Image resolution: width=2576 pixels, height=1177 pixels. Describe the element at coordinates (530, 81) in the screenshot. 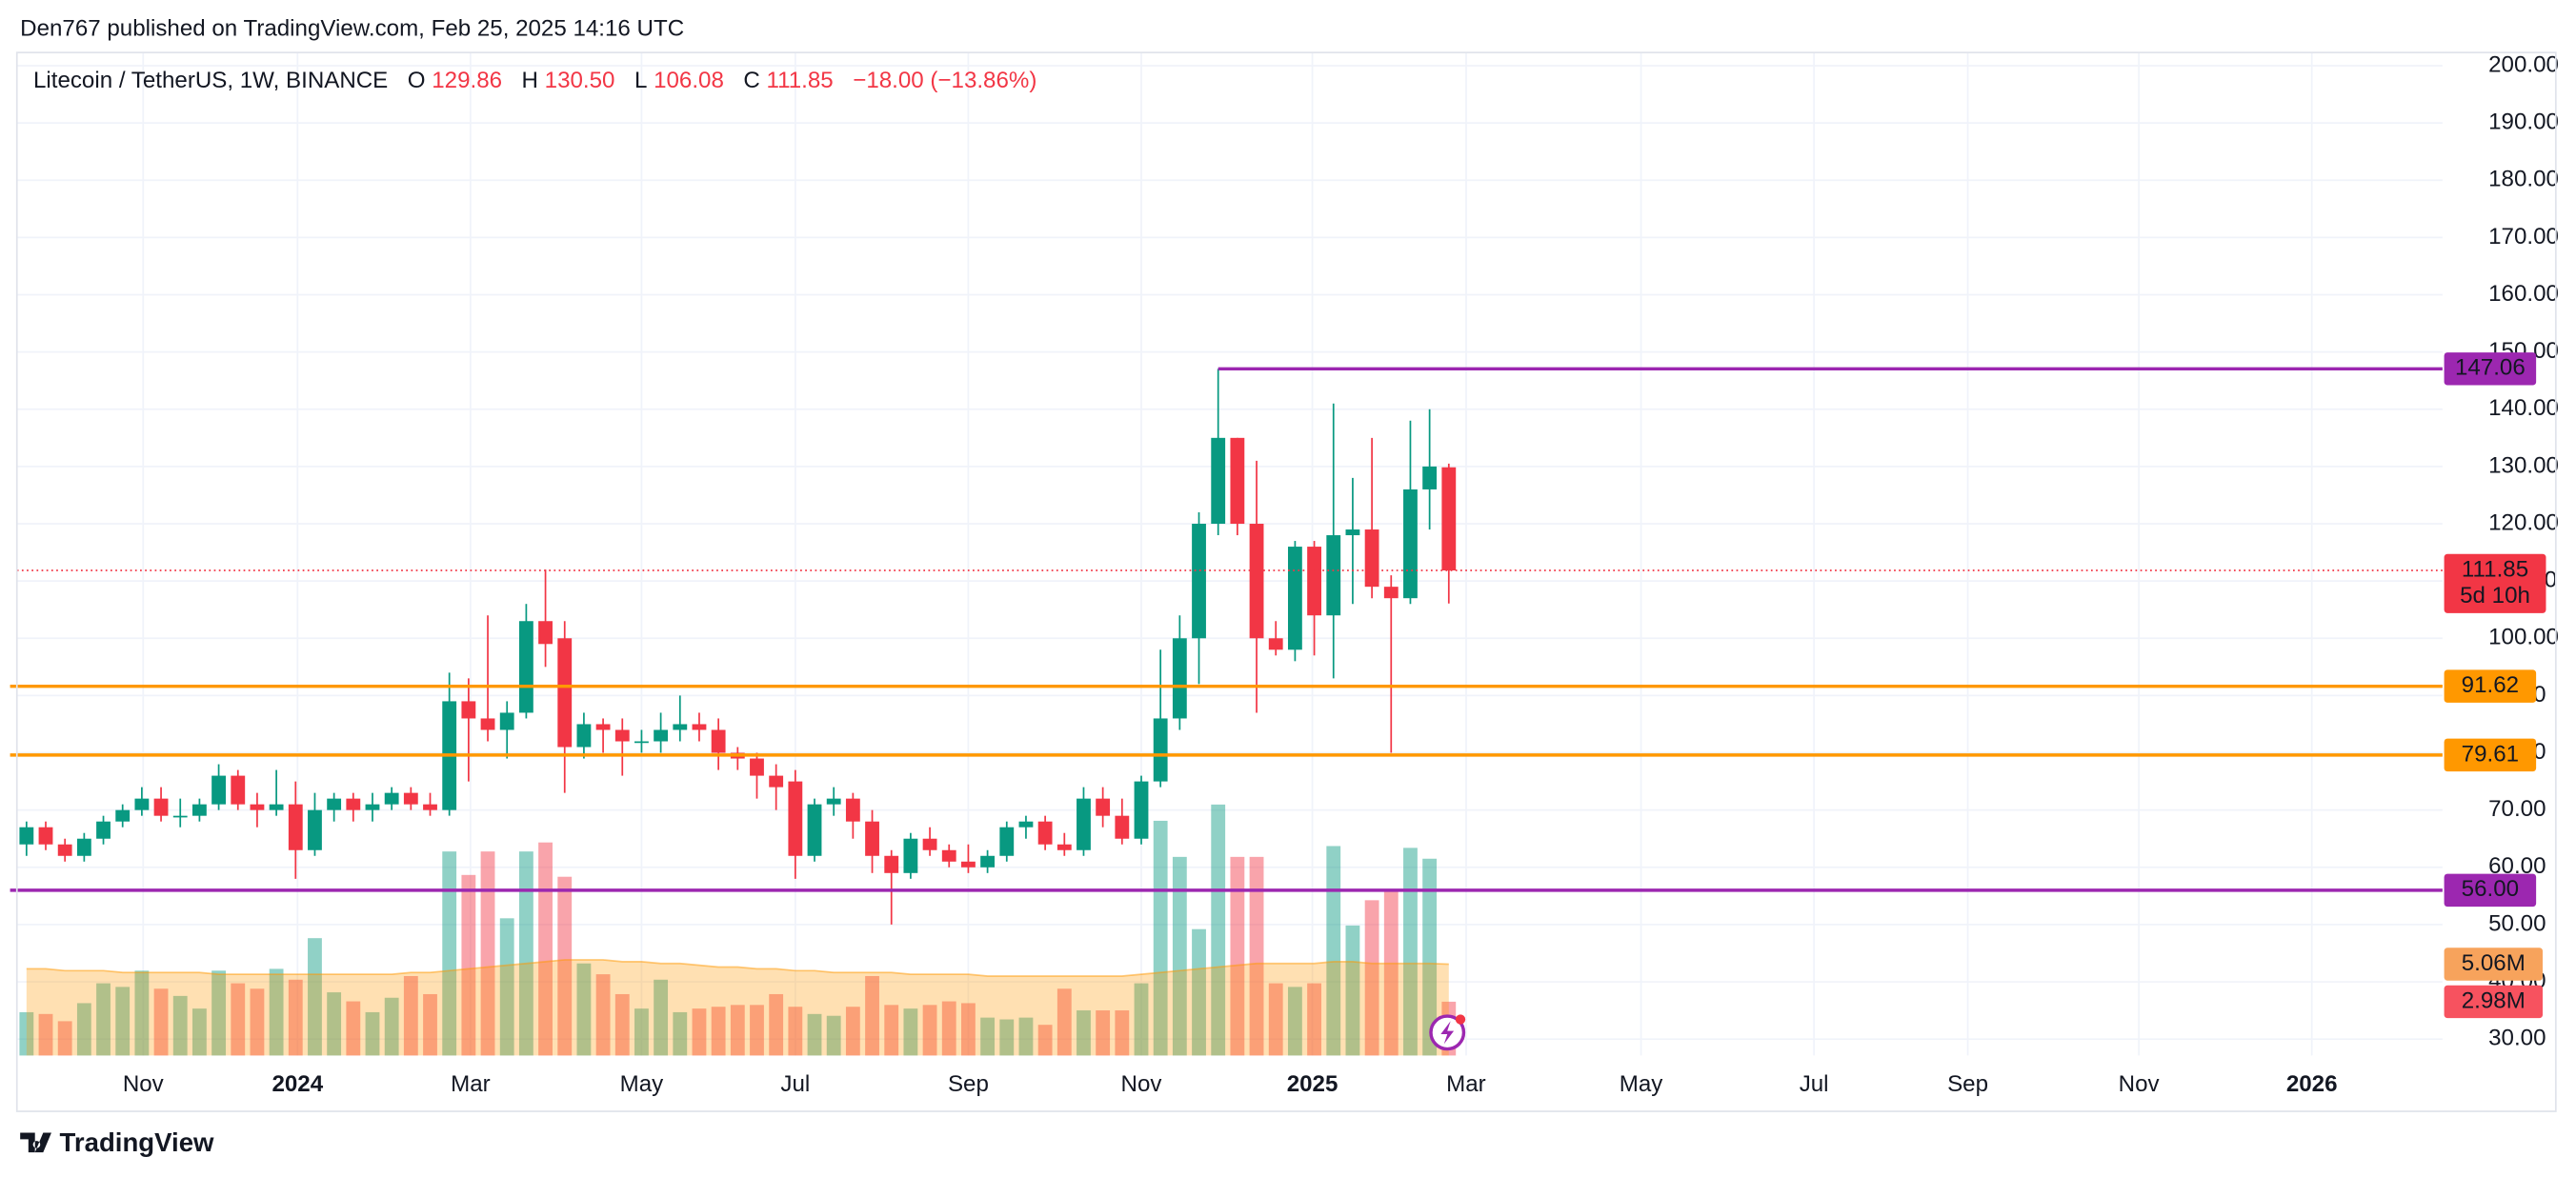

I see `legend-key: H` at that location.